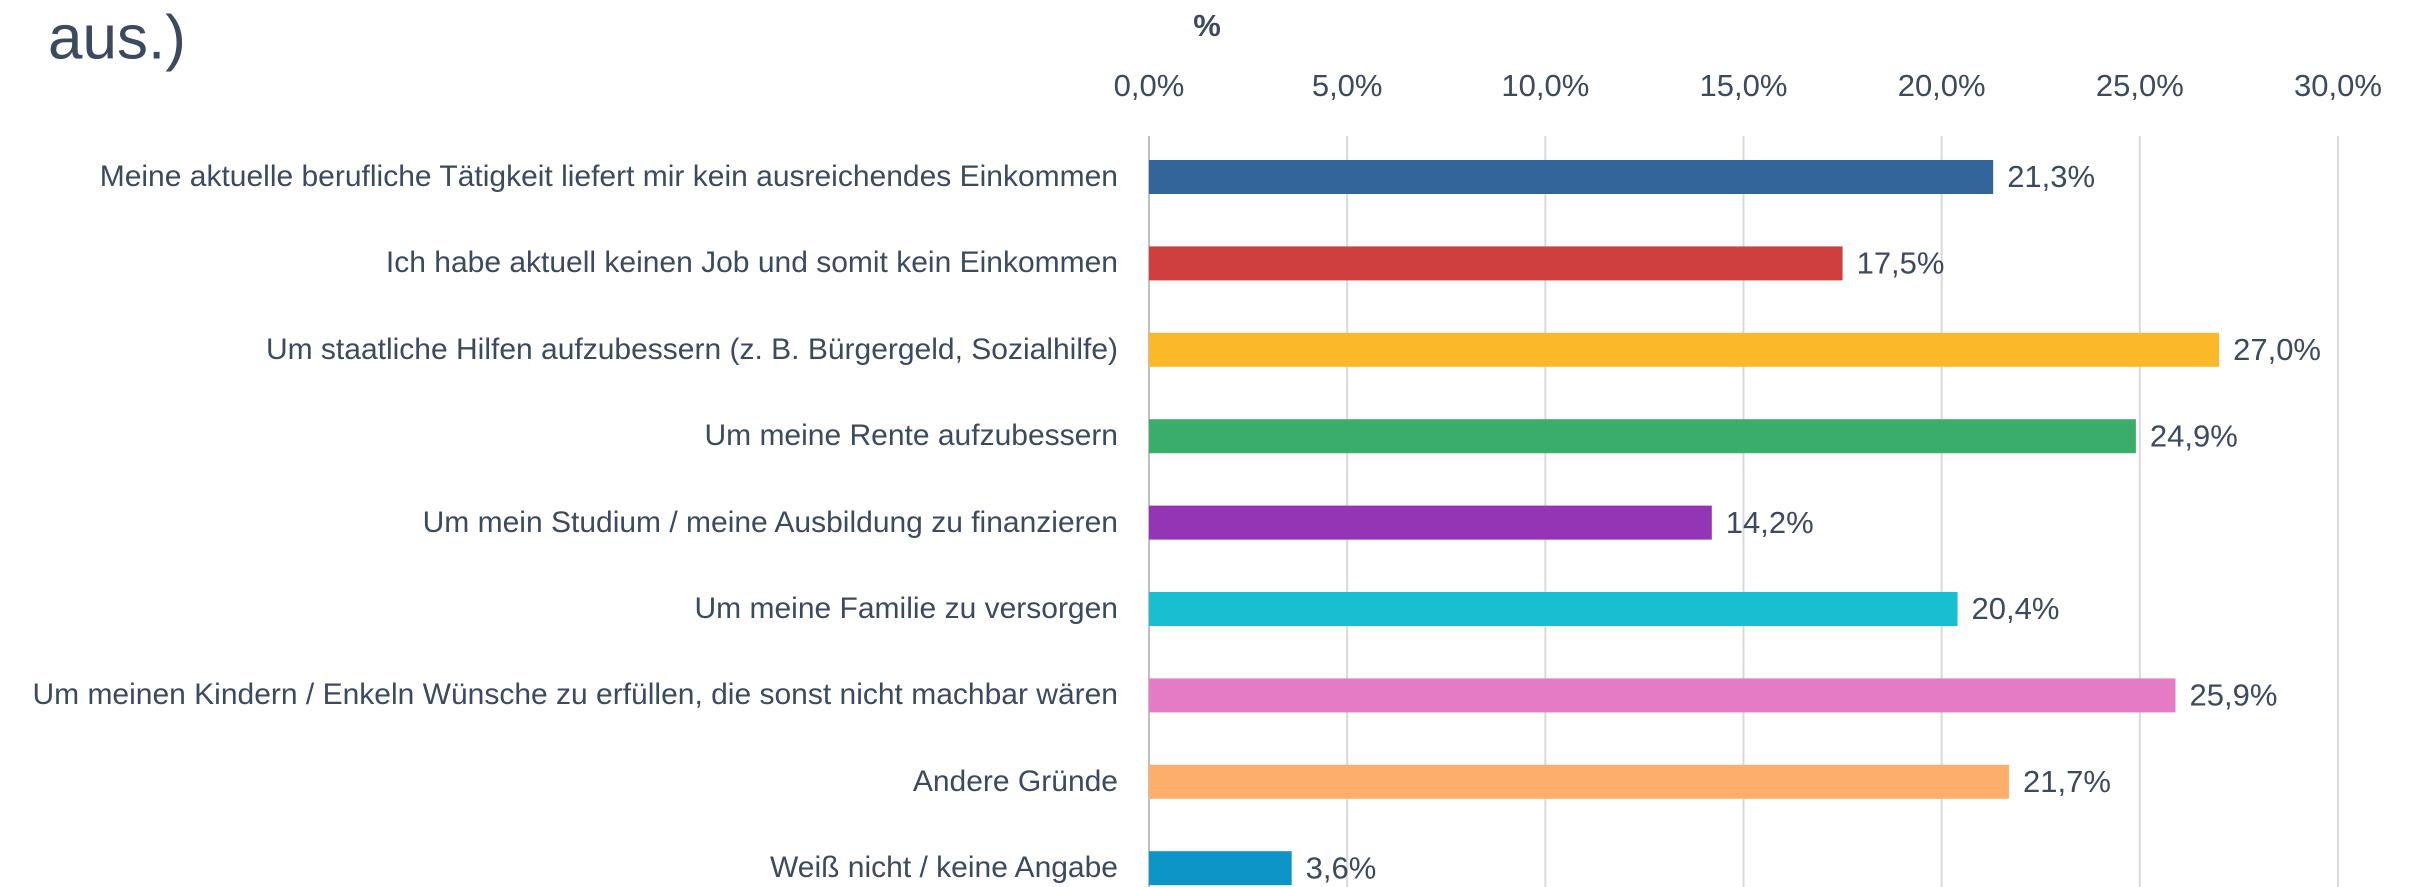 The width and height of the screenshot is (2418, 887). What do you see at coordinates (1149, 85) in the screenshot?
I see `x-tick-label: 0,0%` at bounding box center [1149, 85].